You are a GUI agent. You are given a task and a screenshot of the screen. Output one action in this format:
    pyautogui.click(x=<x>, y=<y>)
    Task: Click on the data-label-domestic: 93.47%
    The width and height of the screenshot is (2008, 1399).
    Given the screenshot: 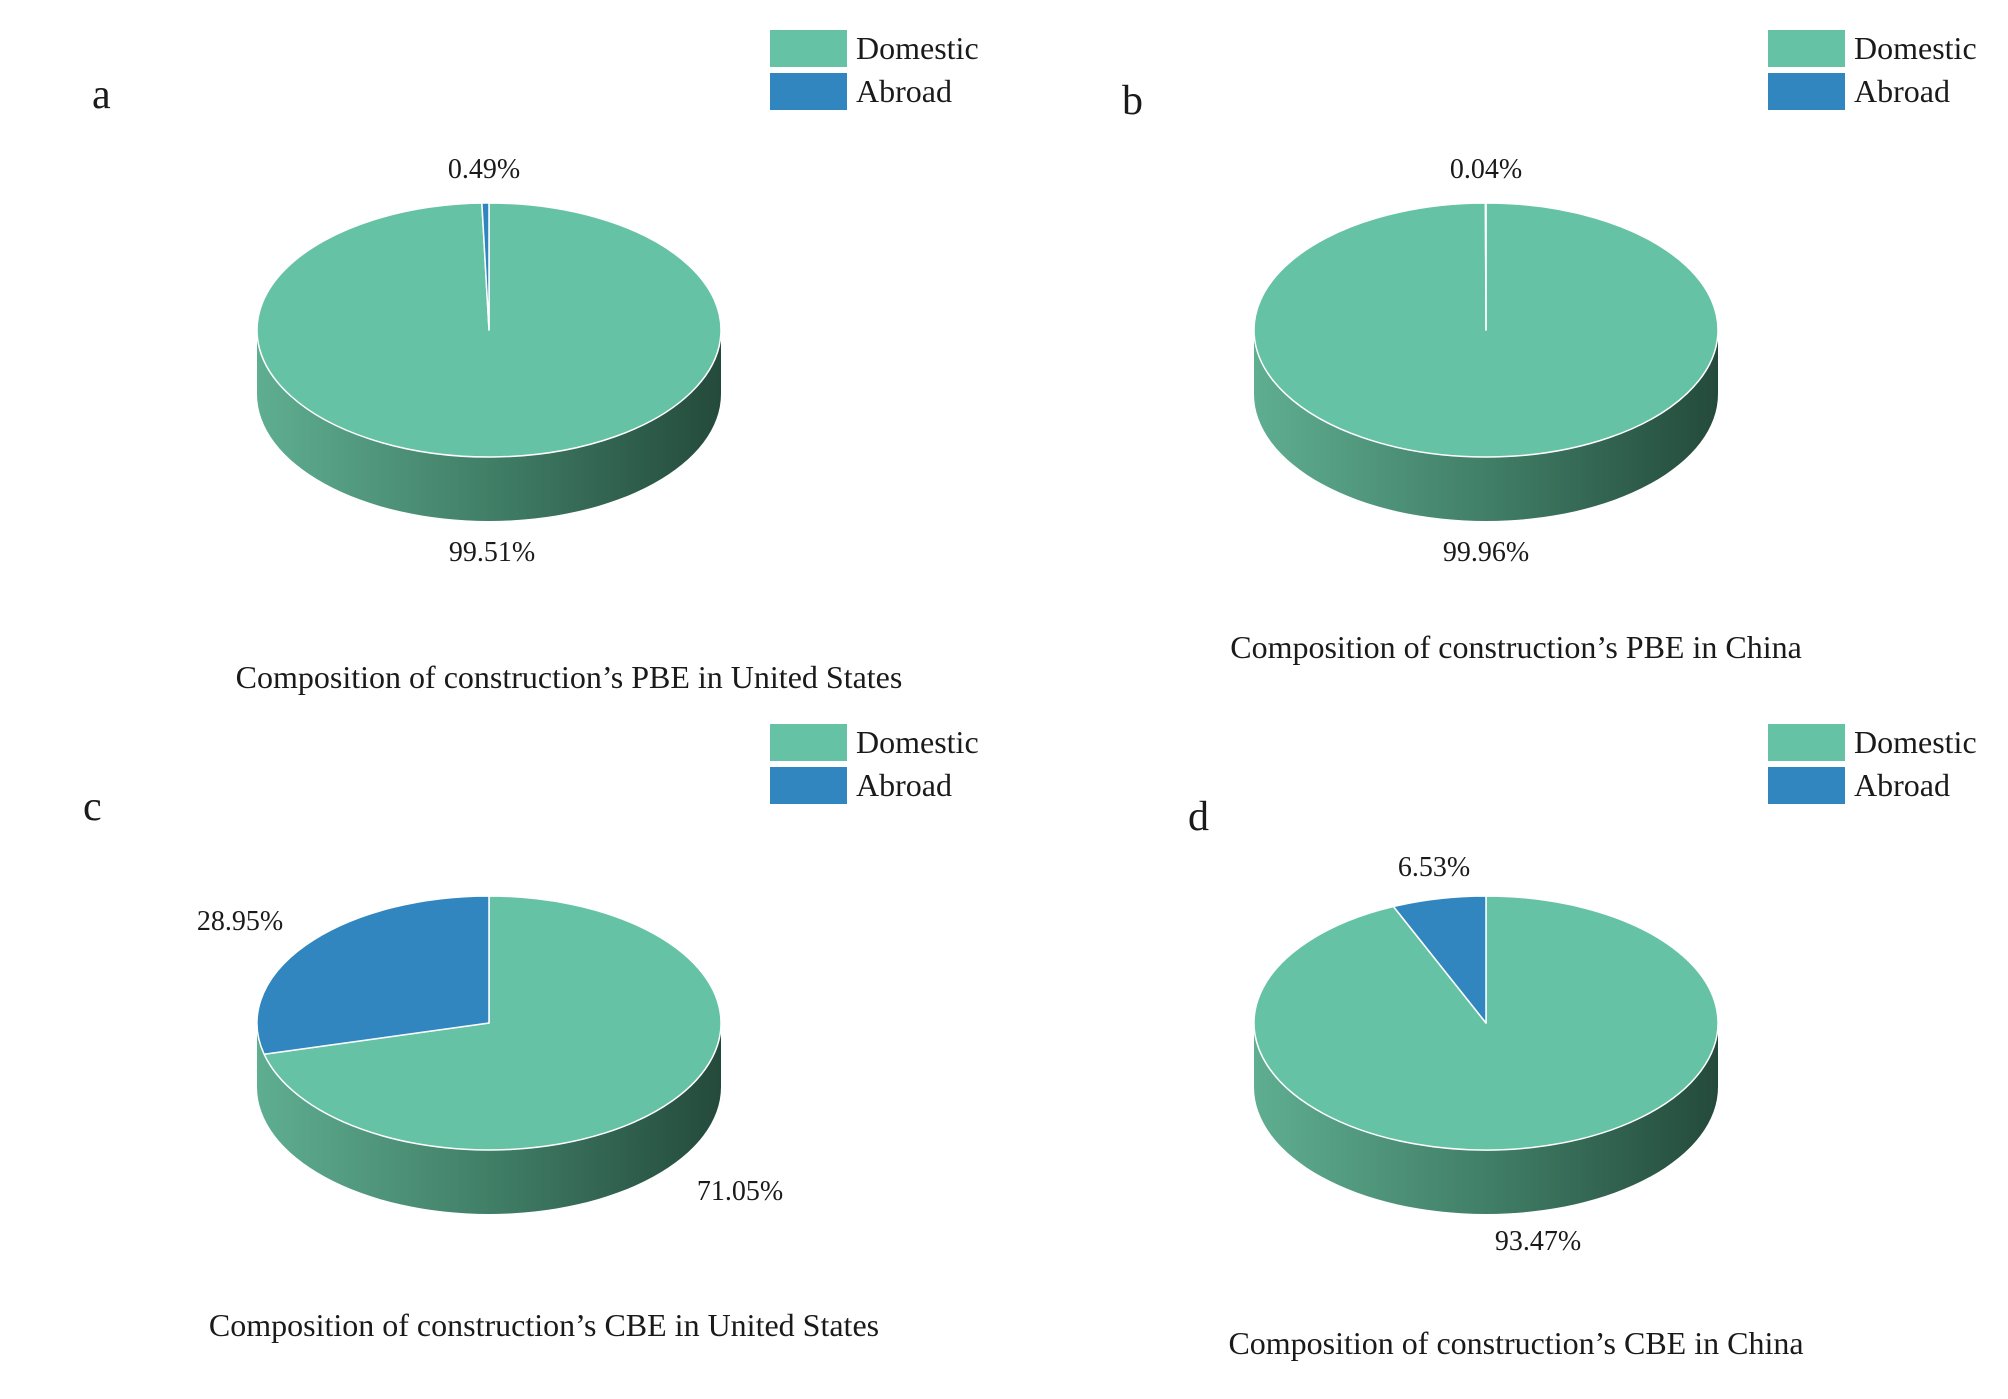 What is the action you would take?
    pyautogui.click(x=1538, y=1241)
    